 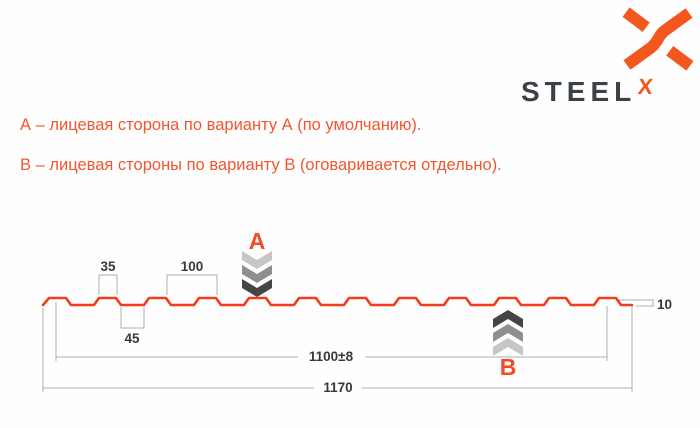 What do you see at coordinates (132, 326) in the screenshot?
I see `dim-valley-width: 45` at bounding box center [132, 326].